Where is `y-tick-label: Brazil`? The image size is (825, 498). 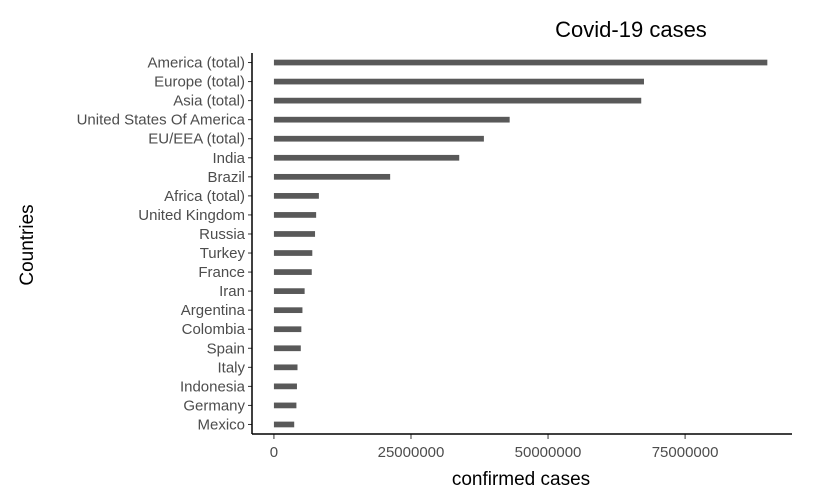
y-tick-label: Brazil is located at coordinates (226, 177).